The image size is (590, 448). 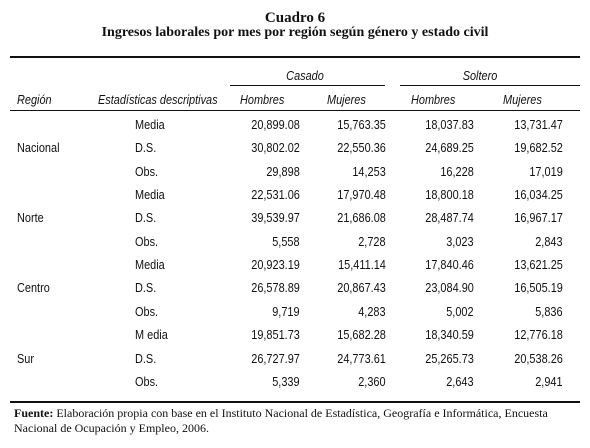 I want to click on value-cell: 26,727.97, so click(x=275, y=358).